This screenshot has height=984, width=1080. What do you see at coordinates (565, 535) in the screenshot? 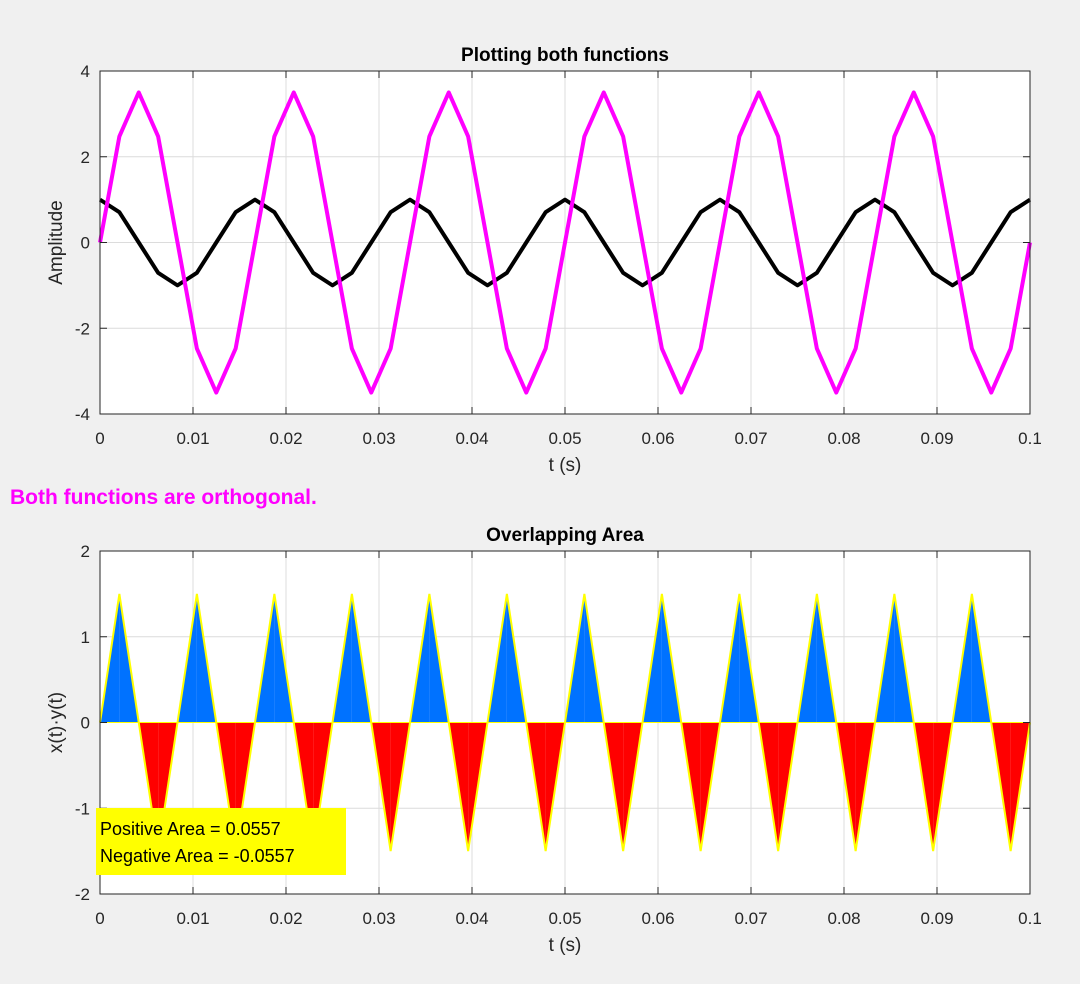
I see `chart2-title: Overlapping Area` at bounding box center [565, 535].